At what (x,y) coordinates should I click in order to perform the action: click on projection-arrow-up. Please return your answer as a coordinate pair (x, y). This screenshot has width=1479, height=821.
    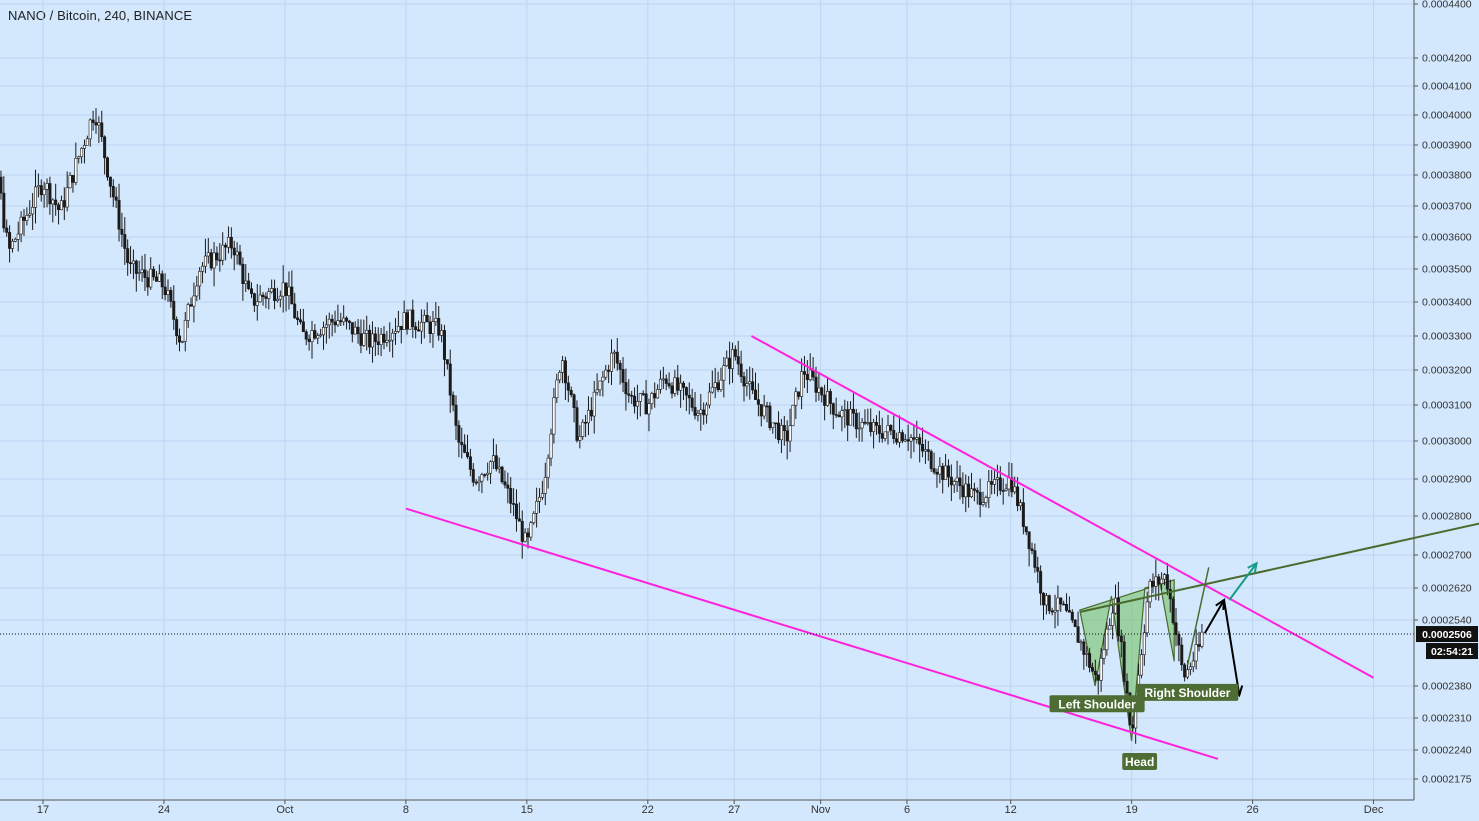
    Looking at the image, I should click on (1214, 616).